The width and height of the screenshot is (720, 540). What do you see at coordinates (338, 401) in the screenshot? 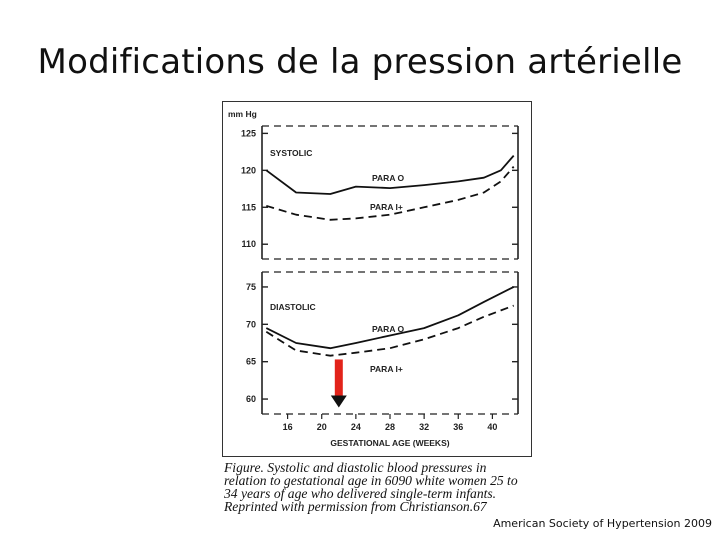
I see `red-arrow-head` at bounding box center [338, 401].